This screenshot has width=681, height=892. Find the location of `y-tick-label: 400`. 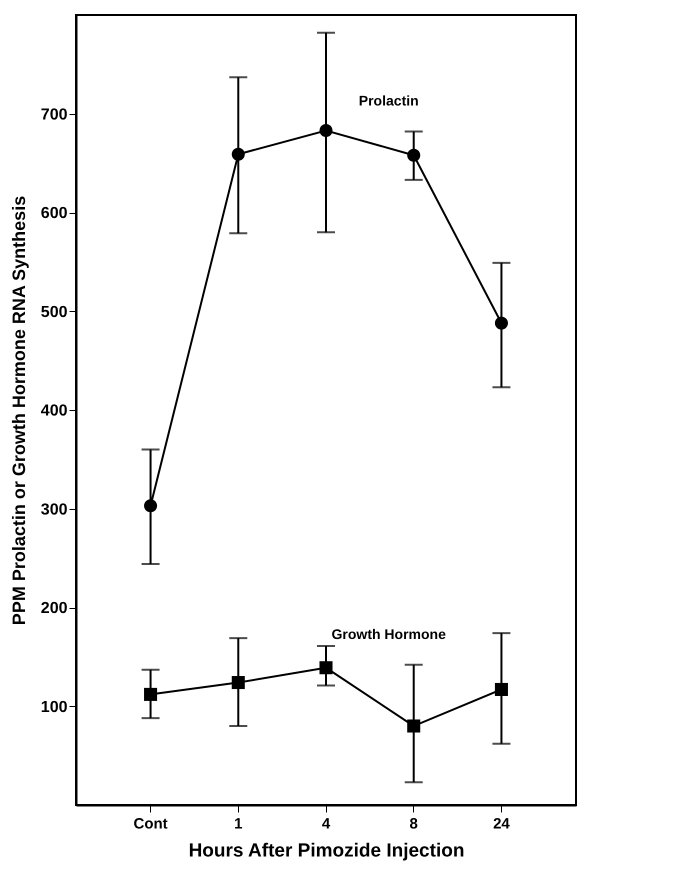

y-tick-label: 400 is located at coordinates (54, 411).